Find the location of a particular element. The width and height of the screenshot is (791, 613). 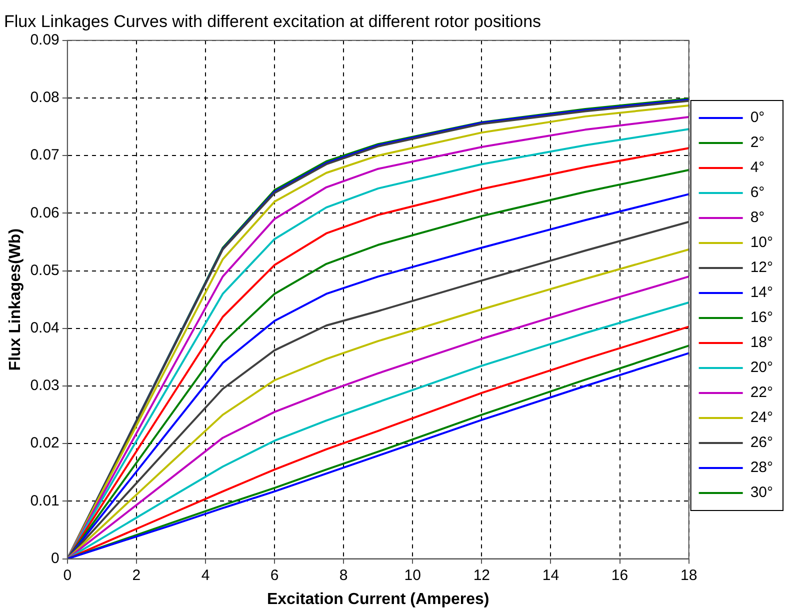

legend-label: 6° is located at coordinates (757, 193).